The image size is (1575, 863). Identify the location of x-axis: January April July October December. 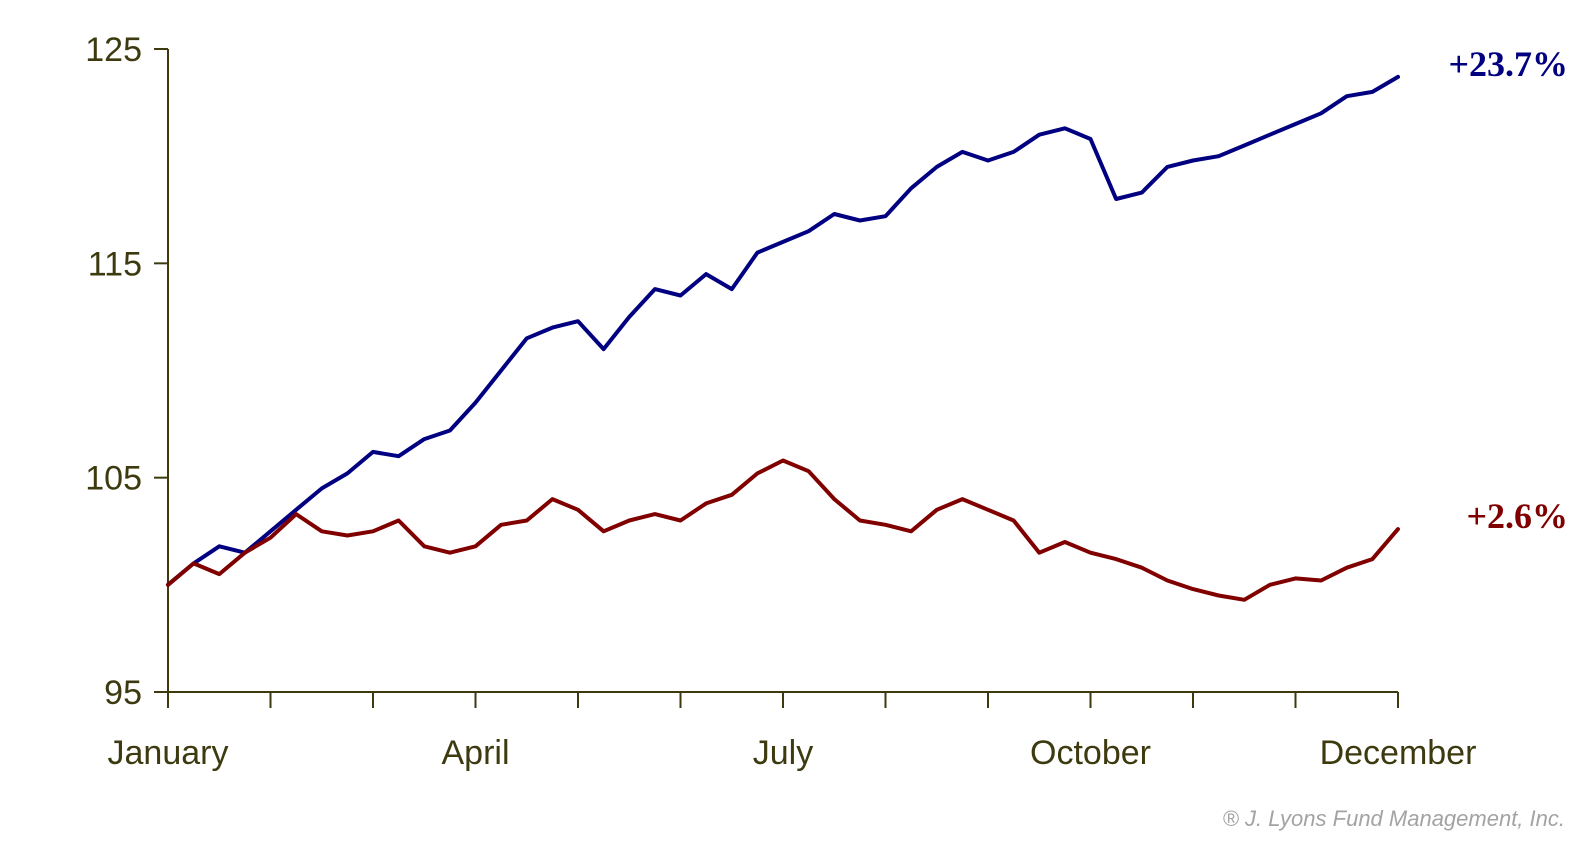
(792, 731).